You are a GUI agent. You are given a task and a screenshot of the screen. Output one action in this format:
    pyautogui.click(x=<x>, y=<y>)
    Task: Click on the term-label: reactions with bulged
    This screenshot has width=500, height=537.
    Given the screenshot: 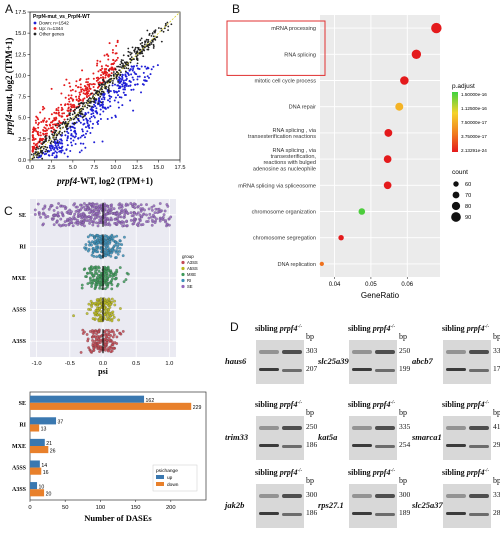 What is the action you would take?
    pyautogui.click(x=289, y=163)
    